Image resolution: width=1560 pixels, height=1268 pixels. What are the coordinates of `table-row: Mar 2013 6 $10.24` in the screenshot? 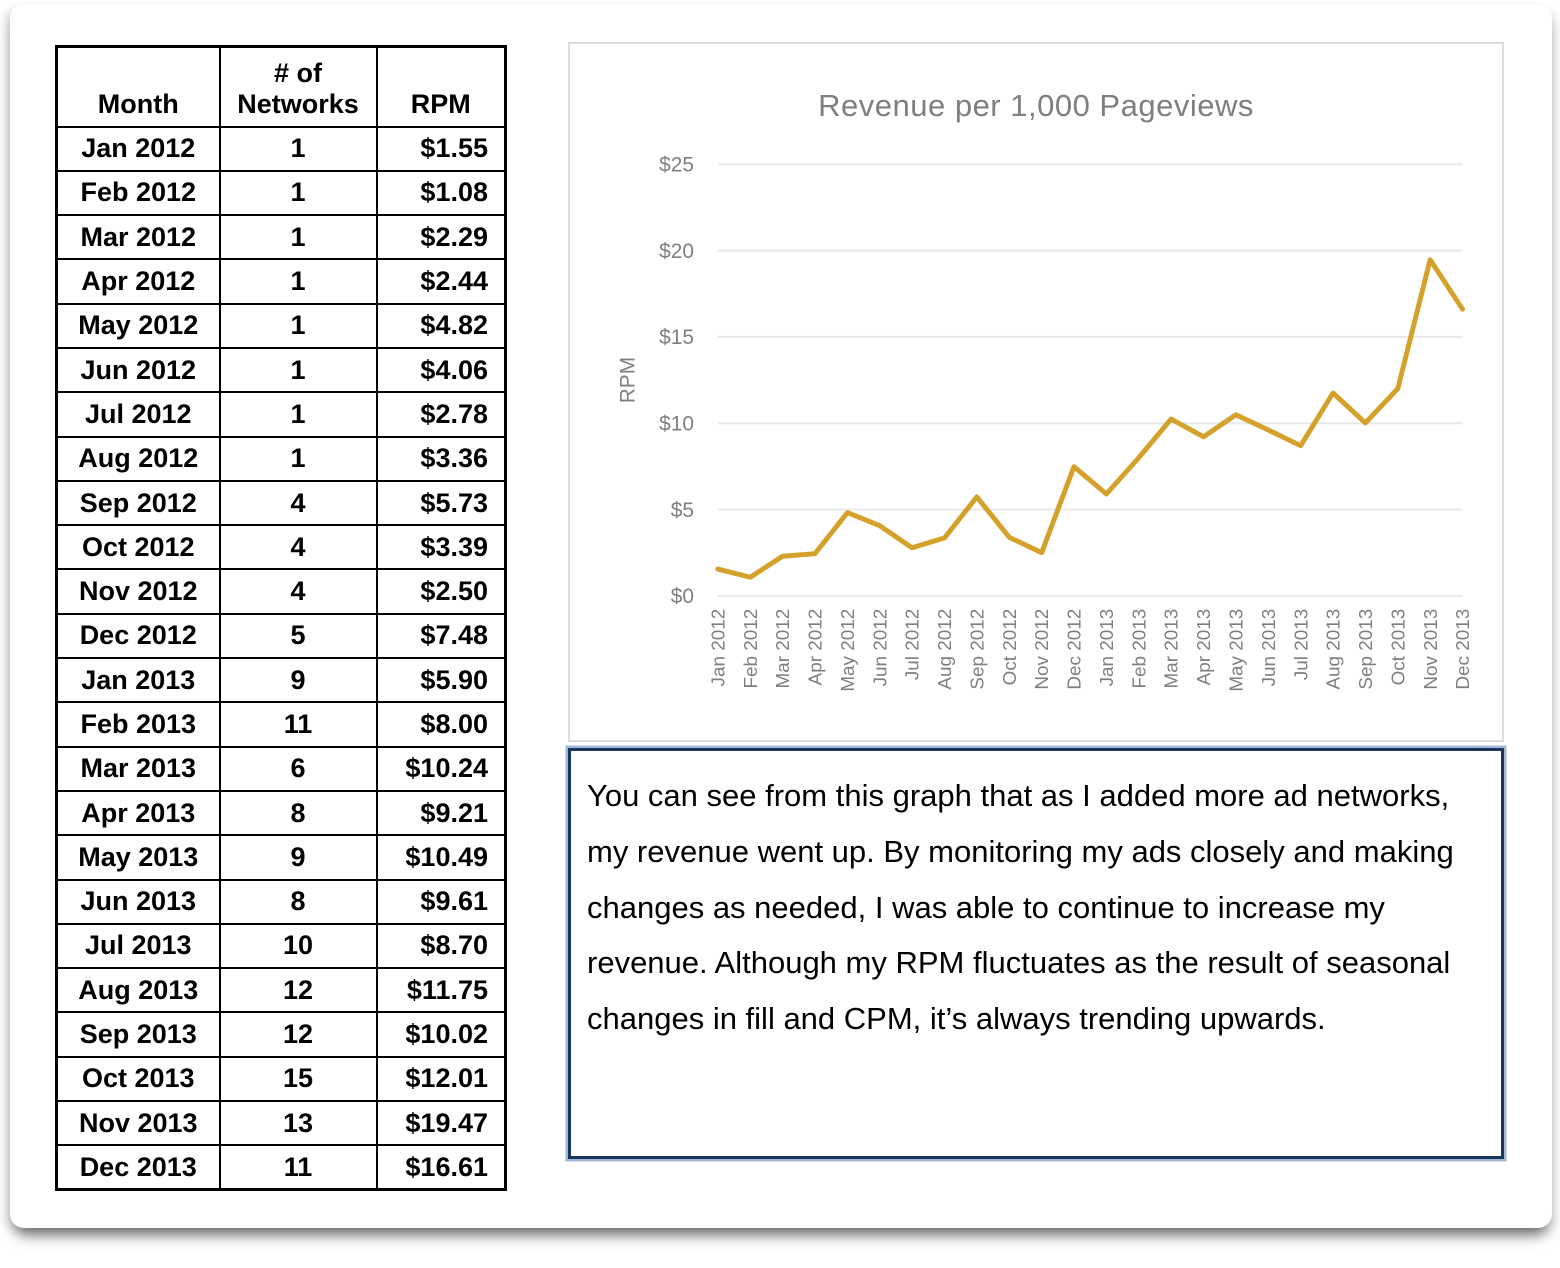 It's located at (281, 768).